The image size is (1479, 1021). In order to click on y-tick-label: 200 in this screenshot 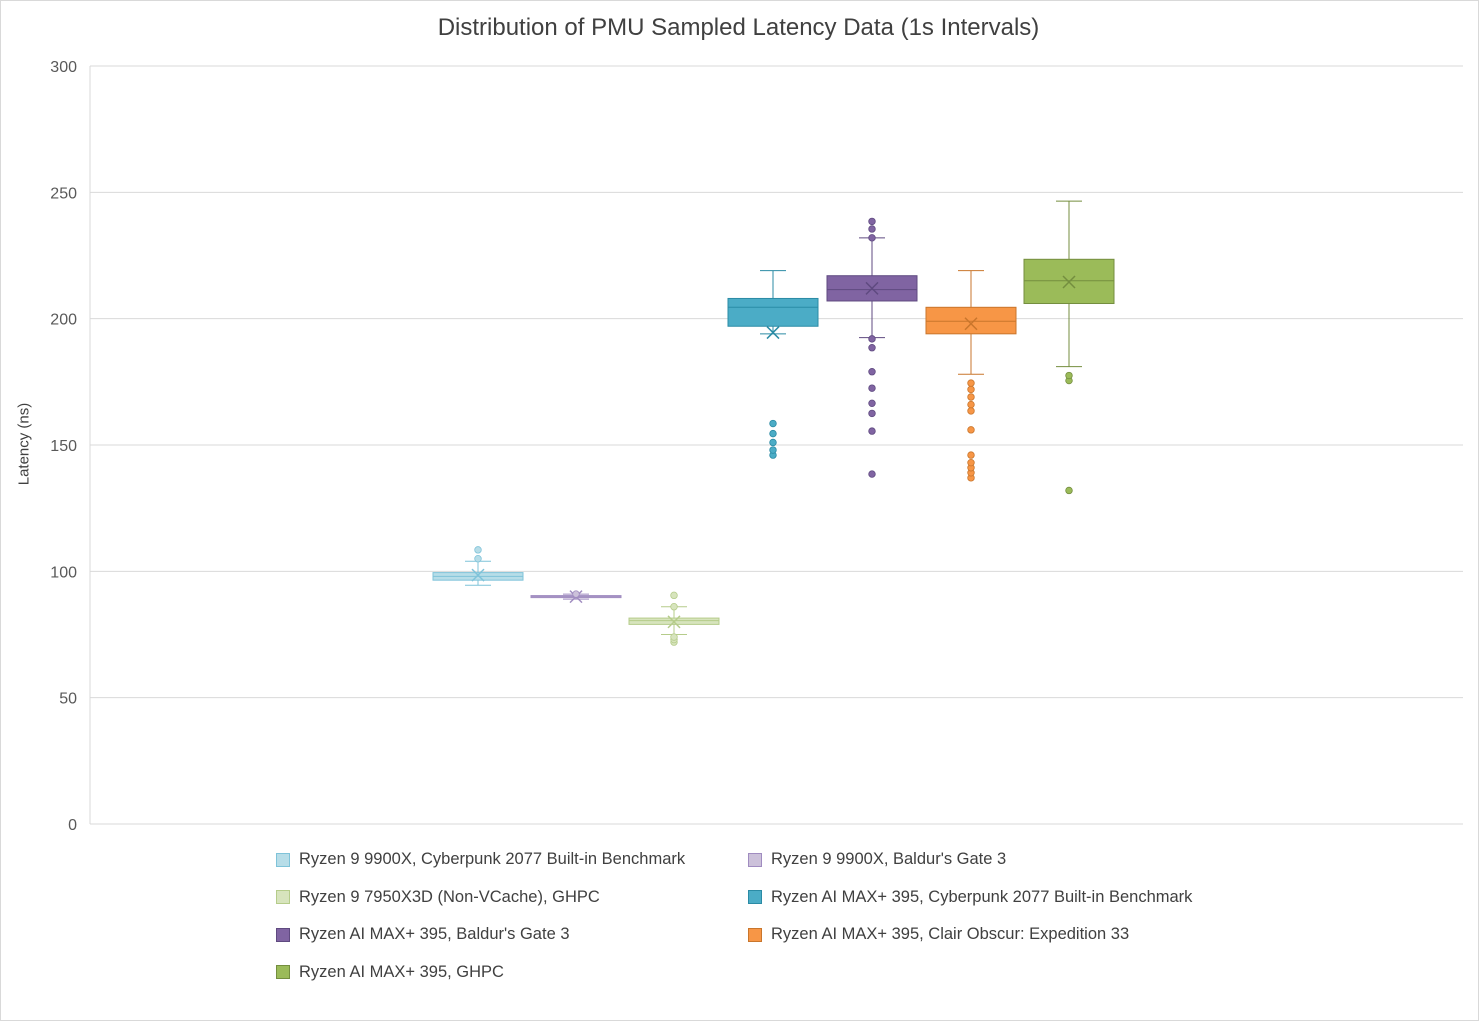, I will do `click(63, 320)`.